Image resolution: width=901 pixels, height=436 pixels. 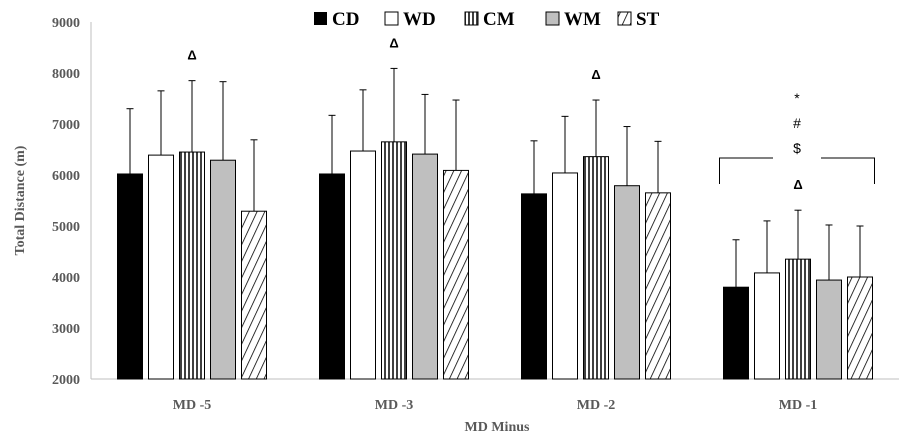 What do you see at coordinates (394, 405) in the screenshot?
I see `x-tick-label-md-3: MD -3` at bounding box center [394, 405].